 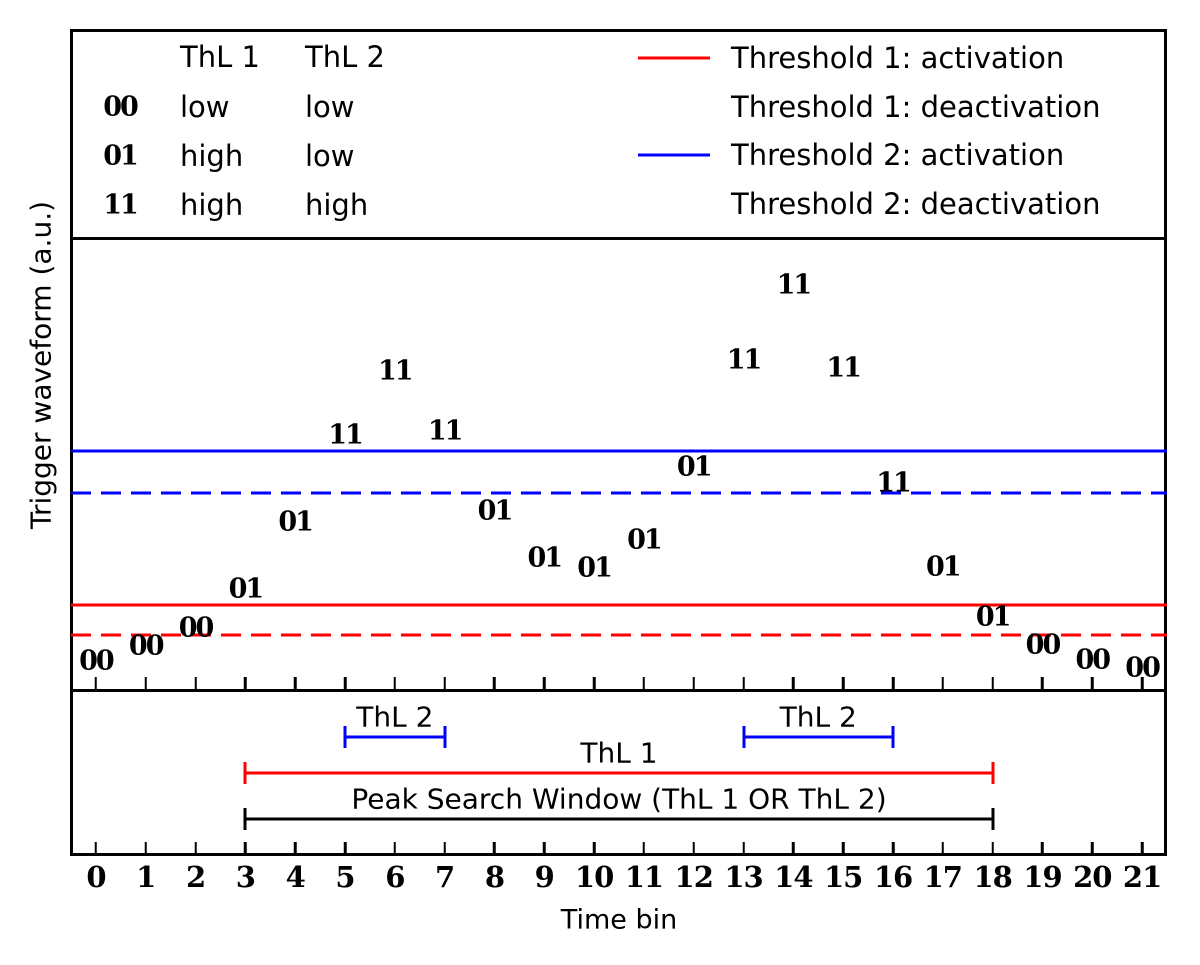 I want to click on x-tick-label: 4, so click(x=295, y=877).